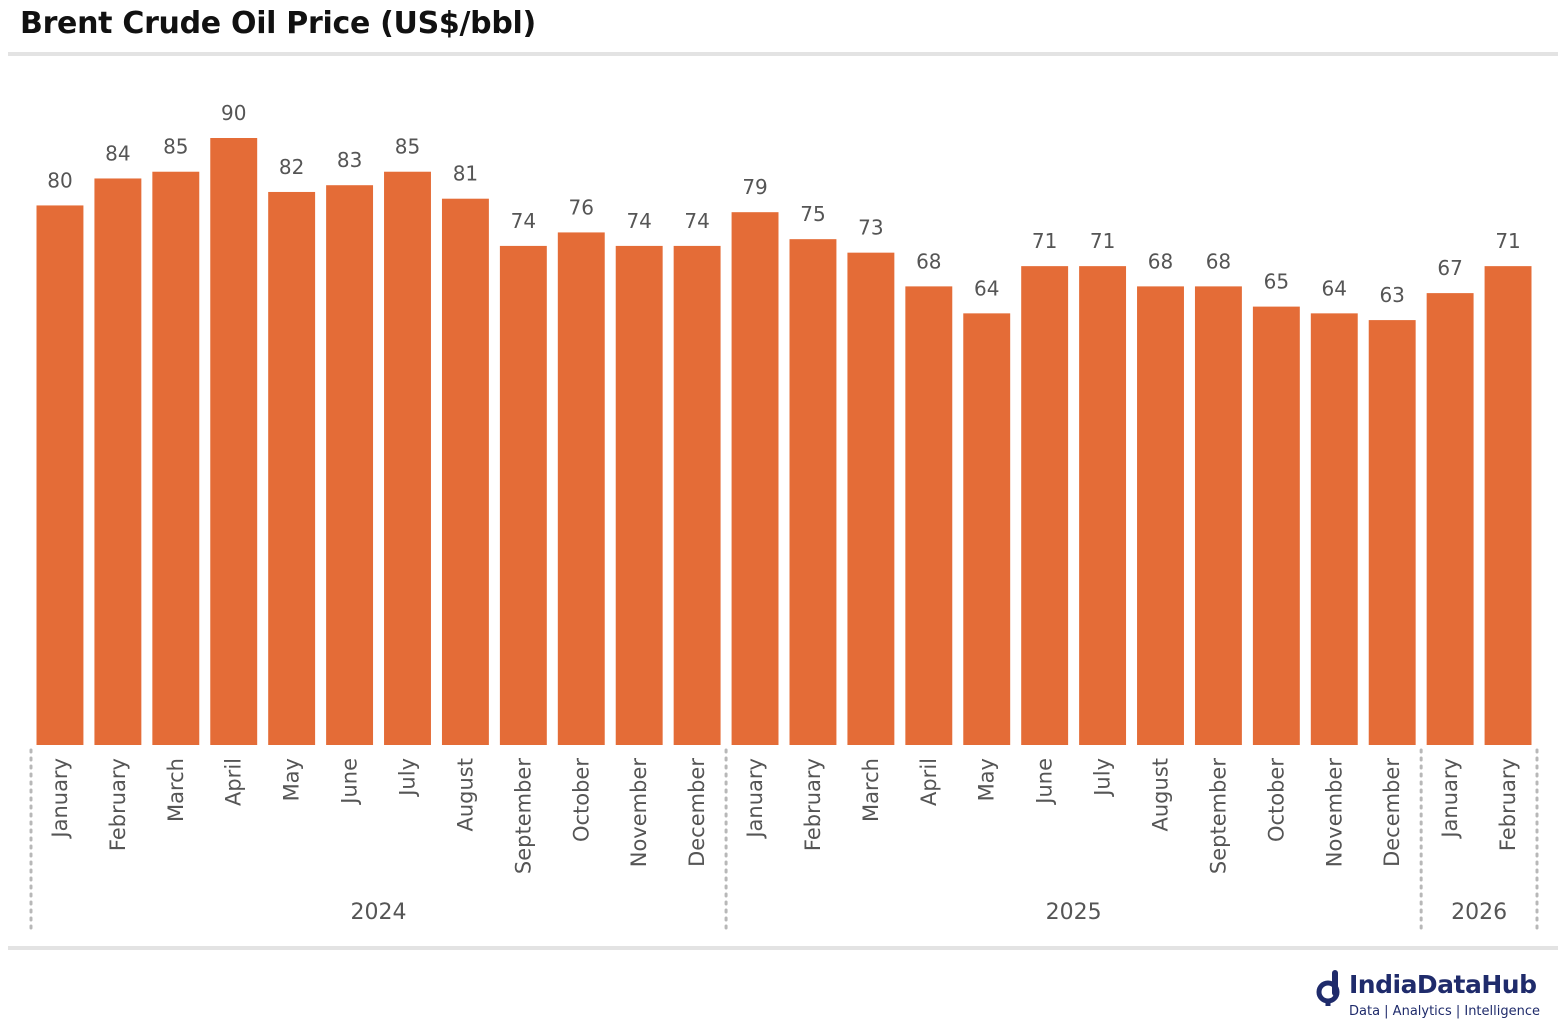 The height and width of the screenshot is (1031, 1567). Describe the element at coordinates (1276, 282) in the screenshot. I see `data-label: 65` at that location.